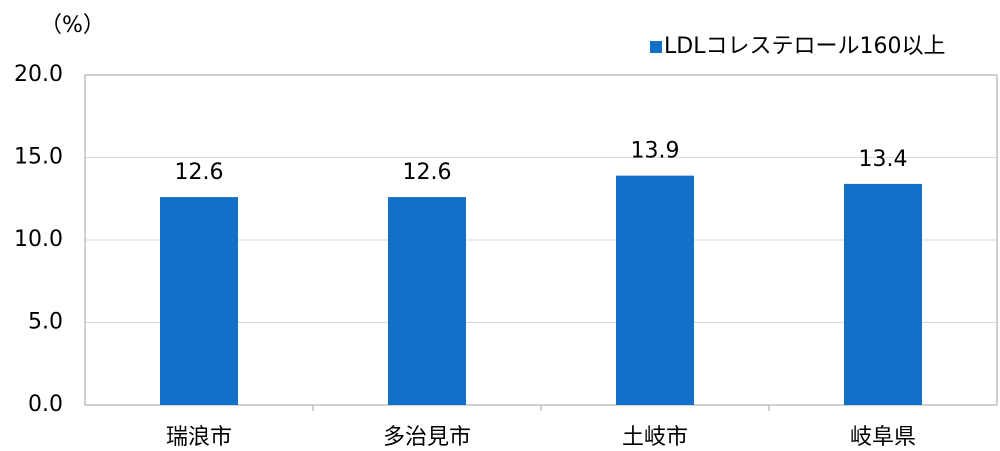 This screenshot has width=1000, height=451. What do you see at coordinates (38, 239) in the screenshot?
I see `y-tick-label: 10.0` at bounding box center [38, 239].